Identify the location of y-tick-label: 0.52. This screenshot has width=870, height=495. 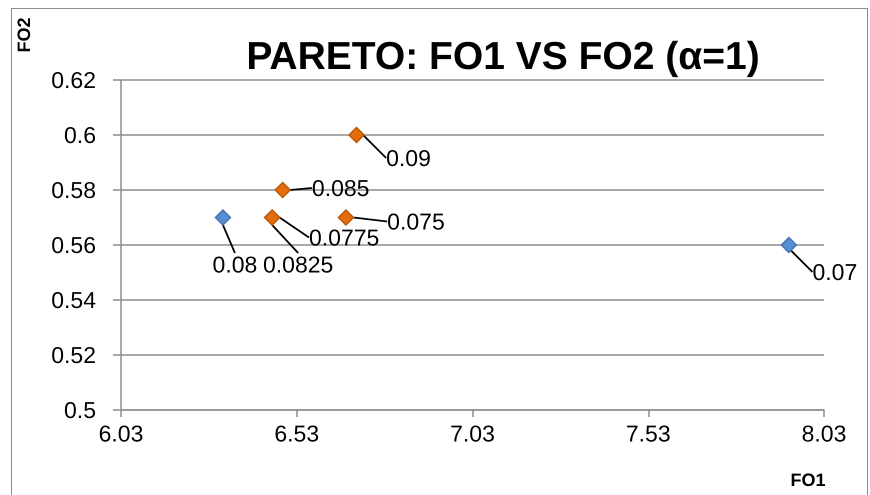
(73, 355).